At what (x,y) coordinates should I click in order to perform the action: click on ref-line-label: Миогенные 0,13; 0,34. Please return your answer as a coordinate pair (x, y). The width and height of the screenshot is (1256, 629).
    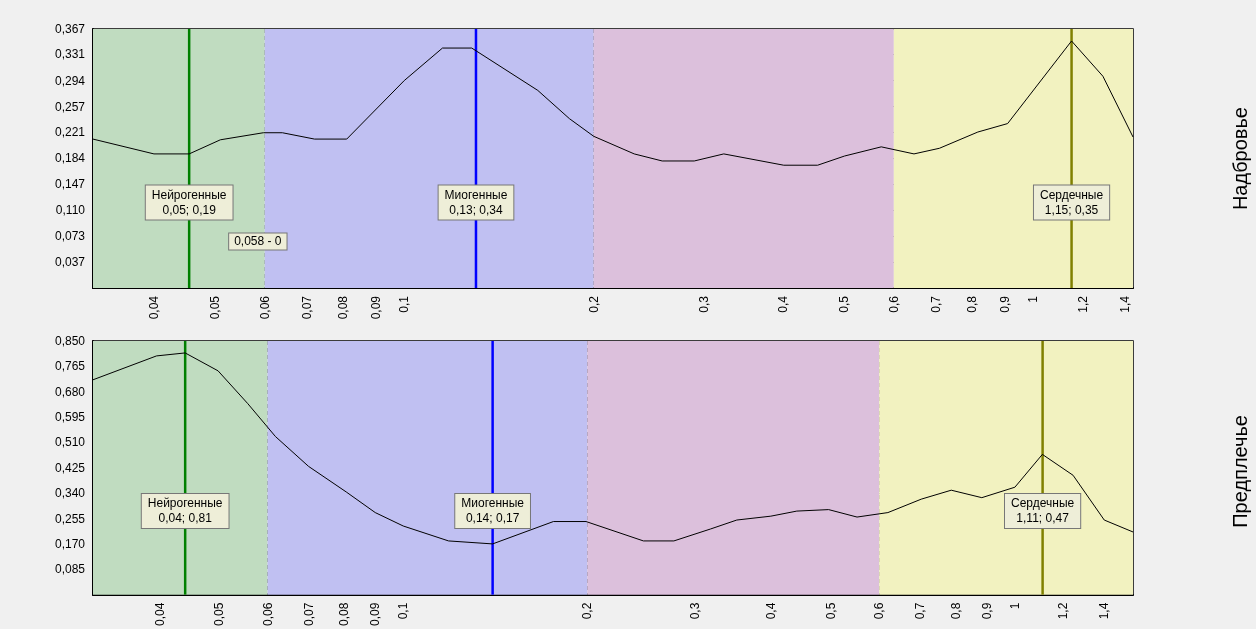
    Looking at the image, I should click on (476, 203).